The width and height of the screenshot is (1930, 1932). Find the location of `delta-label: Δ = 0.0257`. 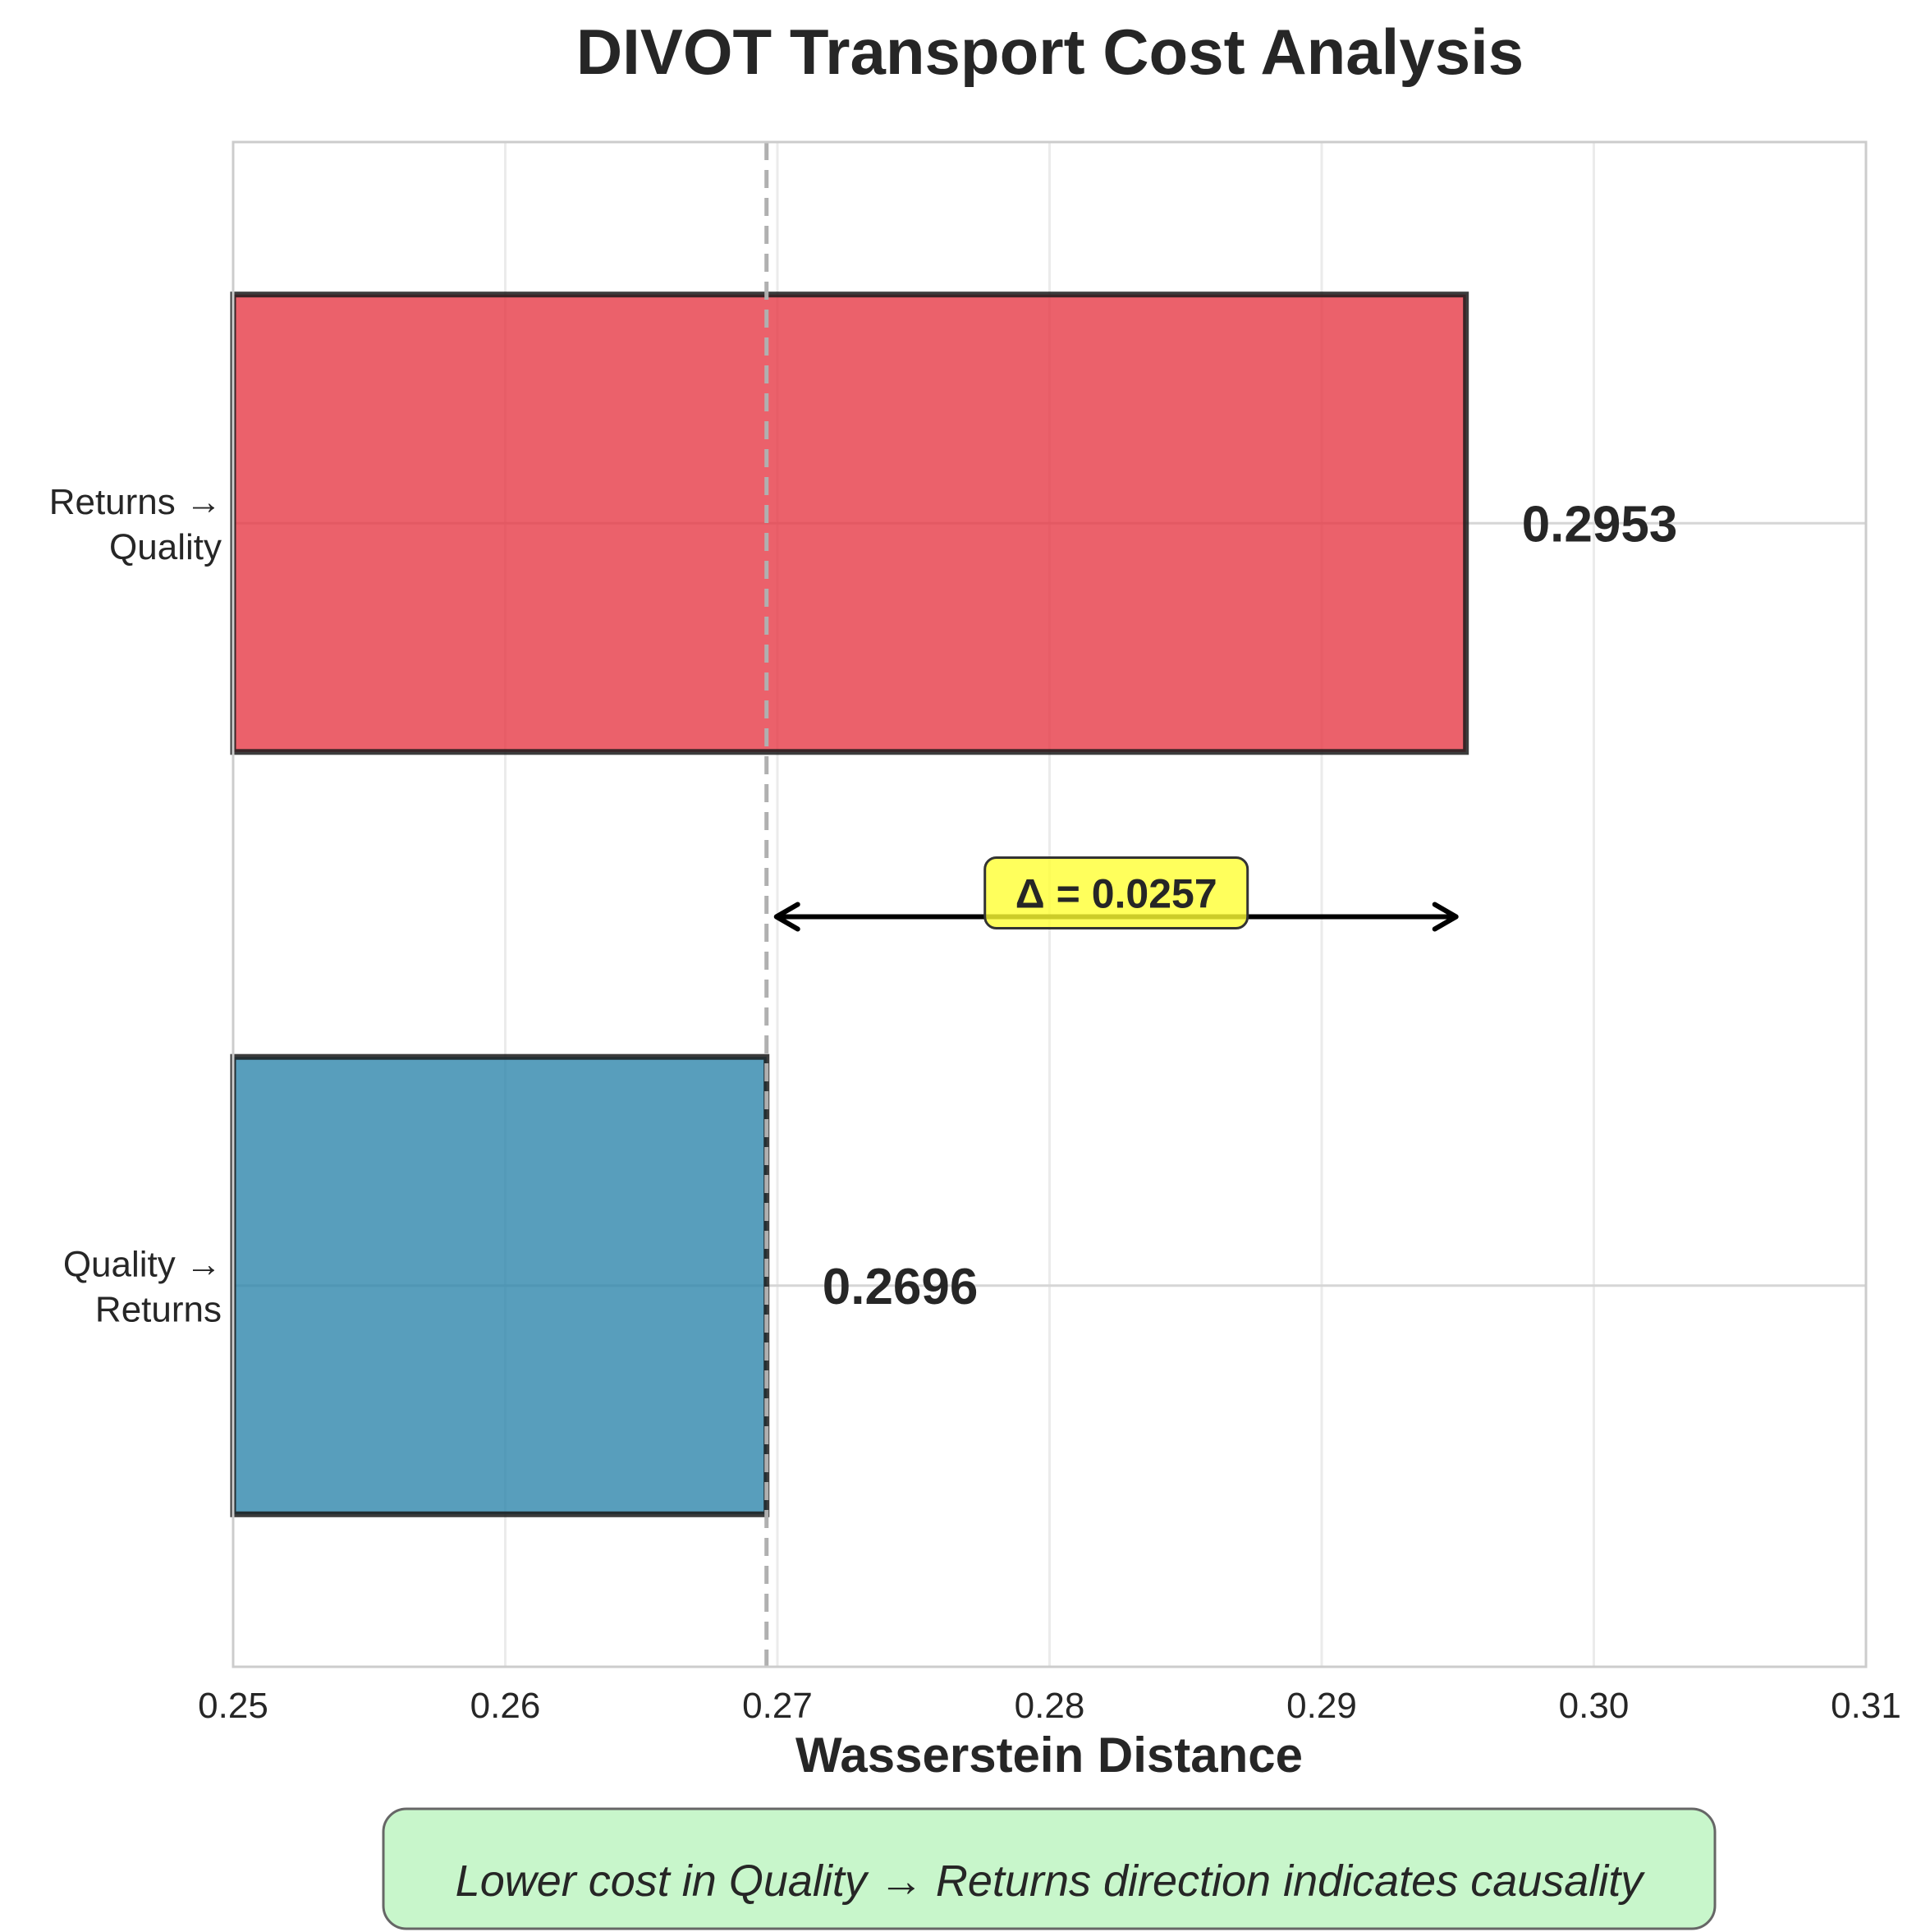

delta-label: Δ = 0.0257 is located at coordinates (1116, 894).